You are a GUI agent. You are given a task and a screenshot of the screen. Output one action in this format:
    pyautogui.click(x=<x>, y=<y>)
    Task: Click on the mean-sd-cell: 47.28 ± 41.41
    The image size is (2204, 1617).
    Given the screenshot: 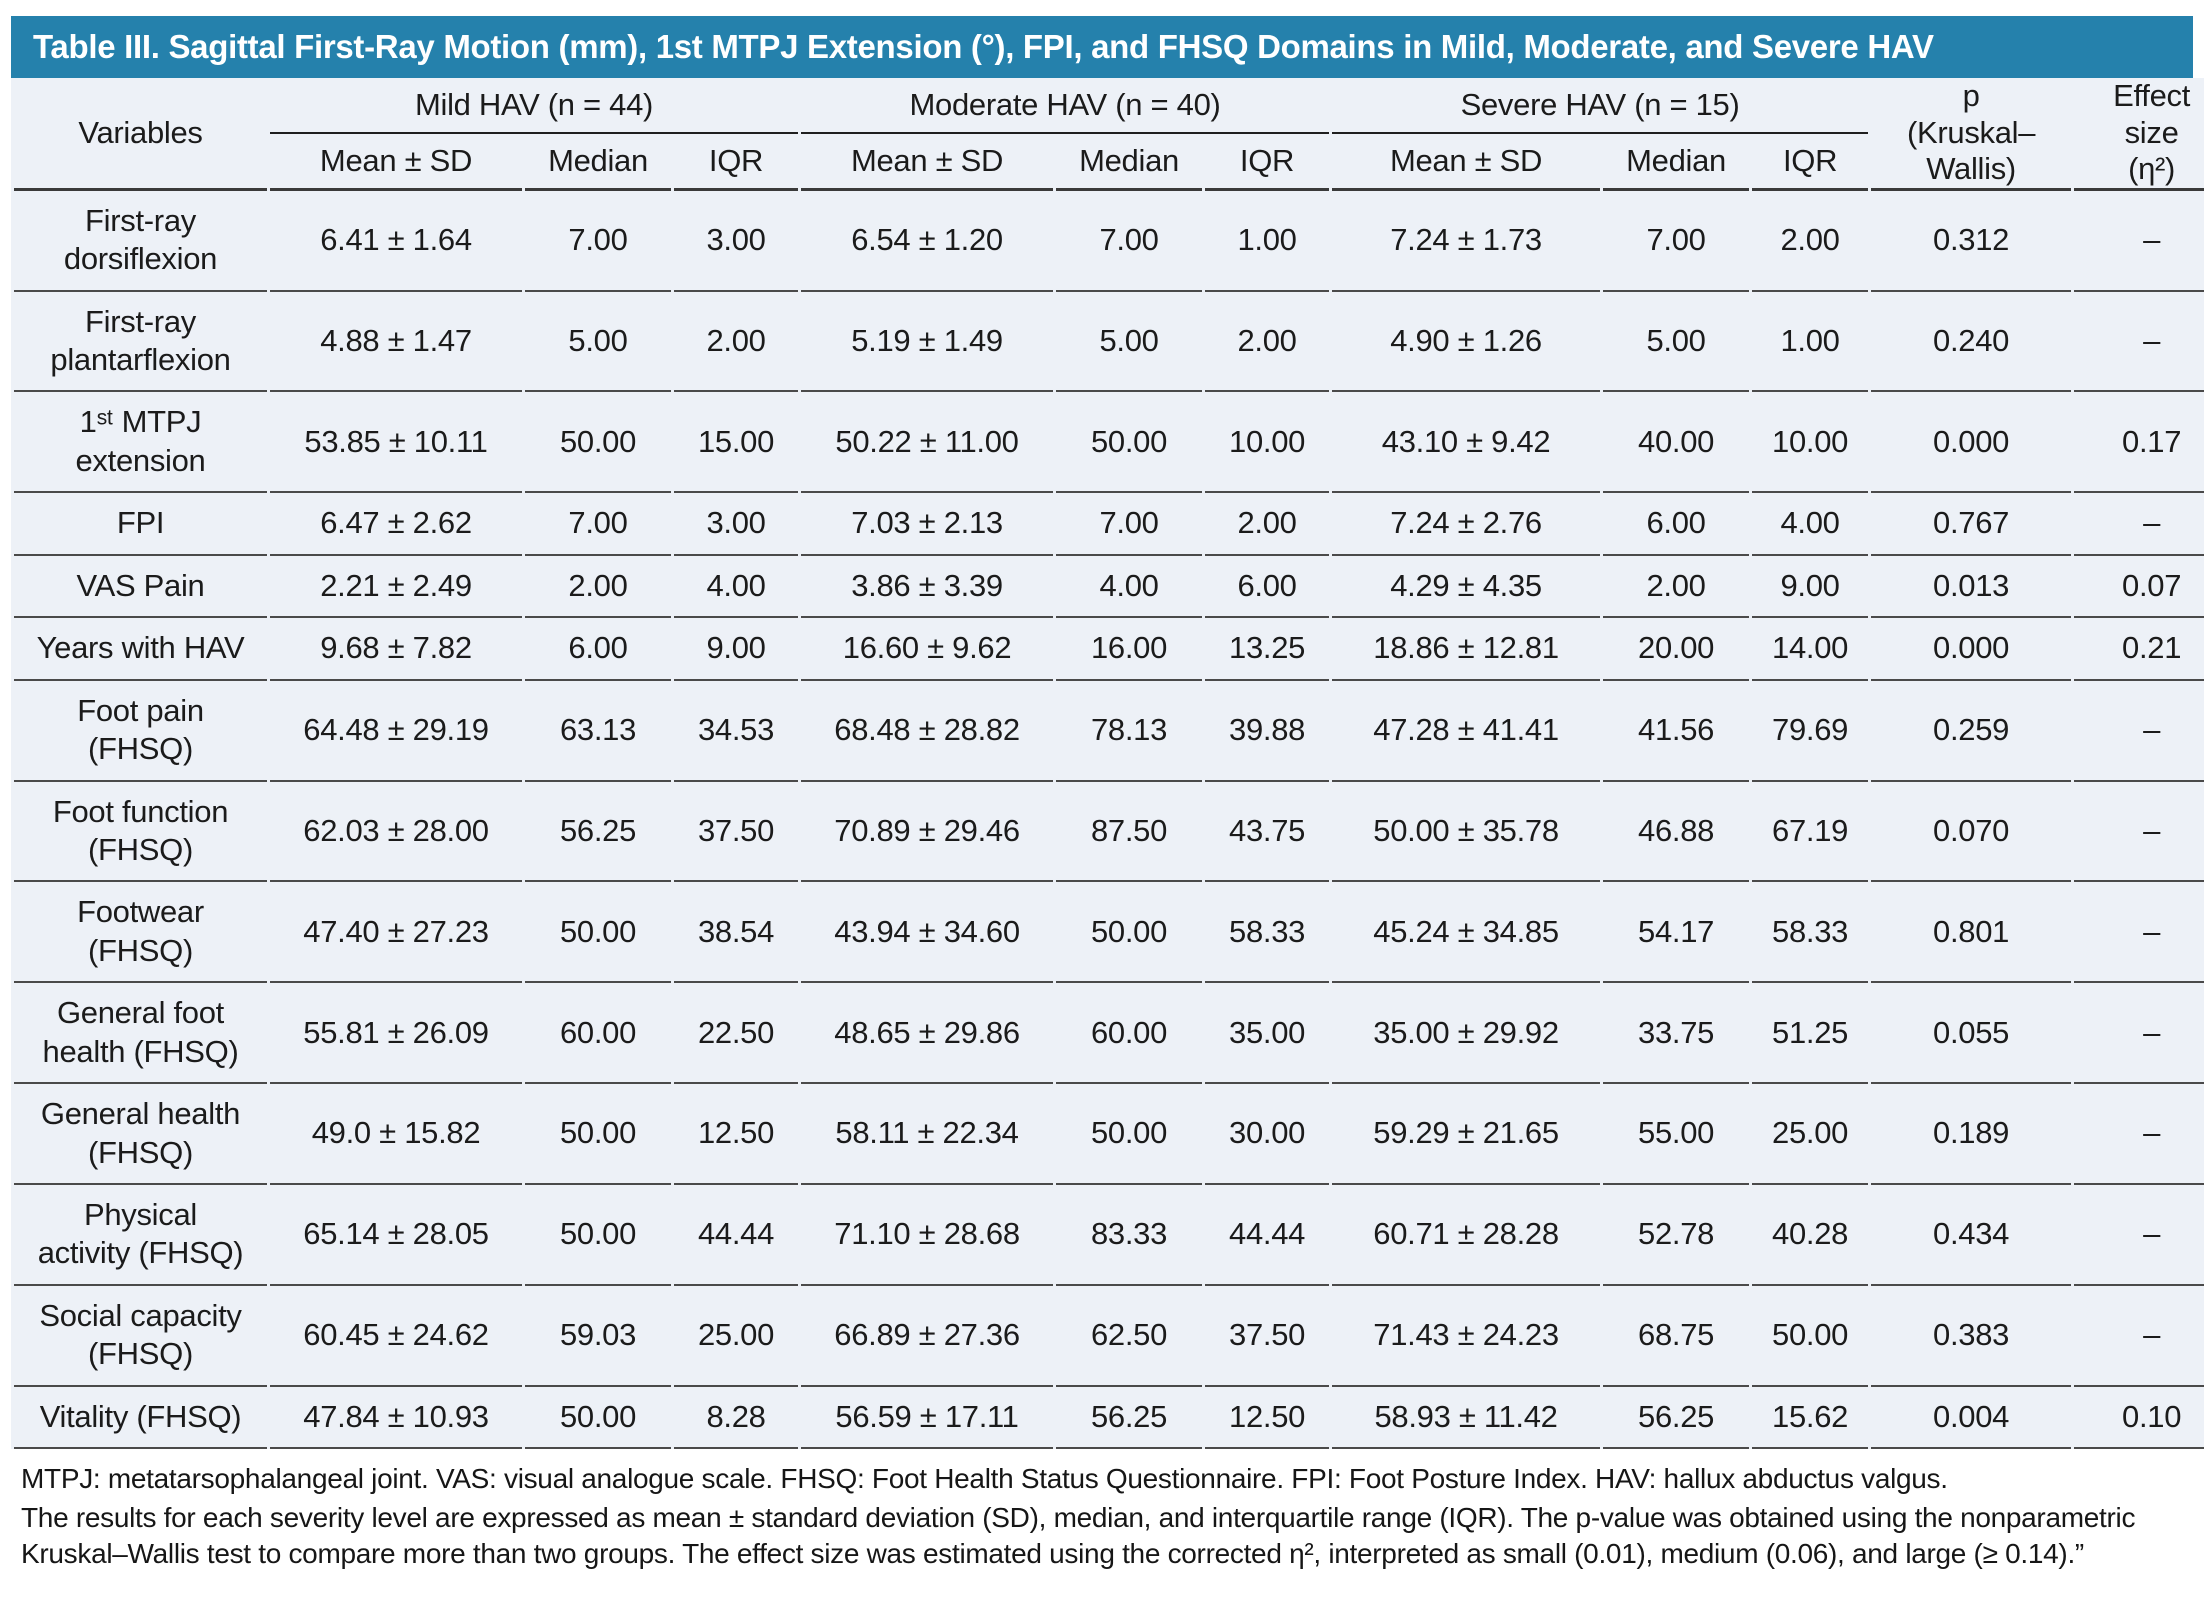 What is the action you would take?
    pyautogui.click(x=1466, y=731)
    